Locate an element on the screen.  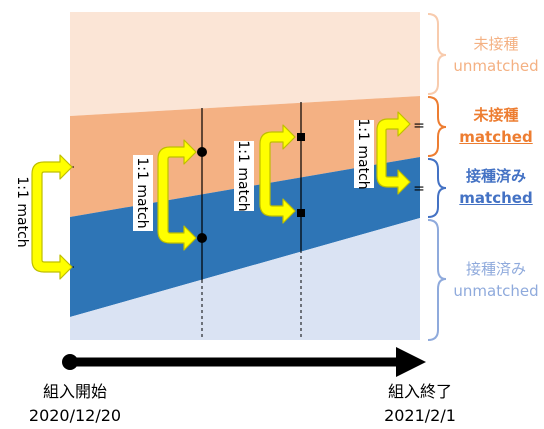
label-unvaccinated-unmatched: 未接種 unmatched is located at coordinates (496, 55).